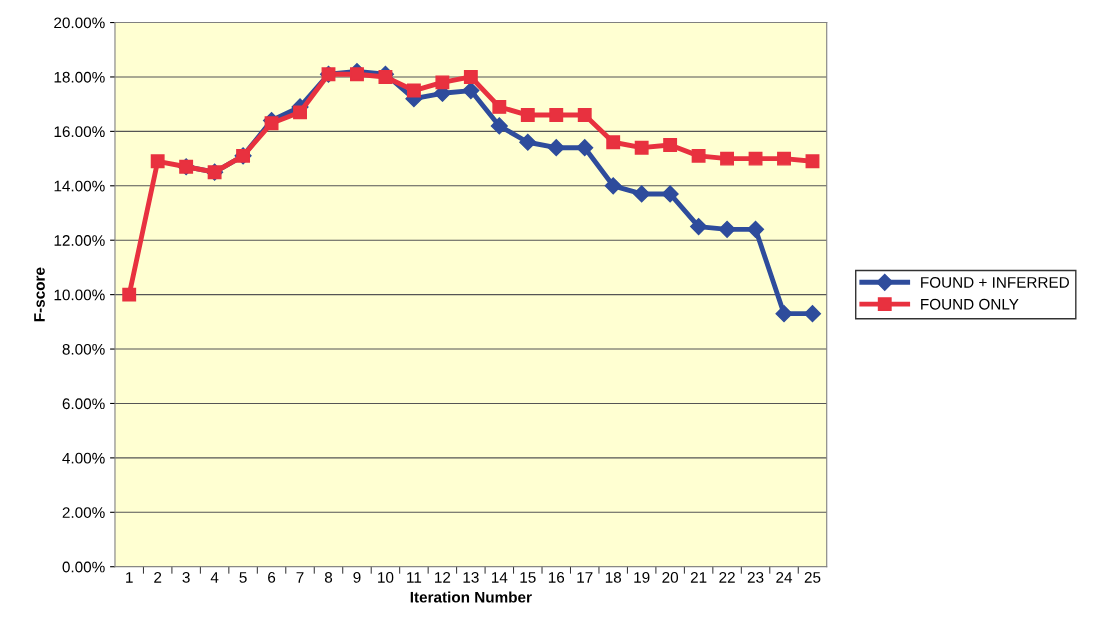 Image resolution: width=1095 pixels, height=644 pixels. I want to click on x-tick-label: 16, so click(556, 577).